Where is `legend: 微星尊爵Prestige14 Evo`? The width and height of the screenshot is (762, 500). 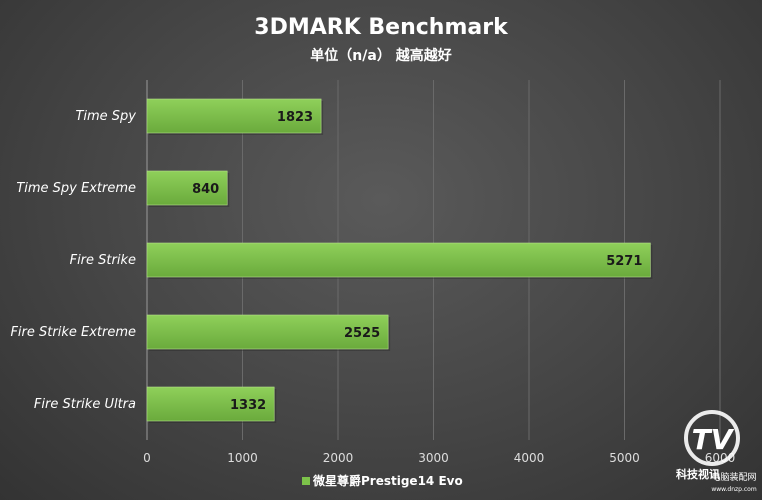 legend: 微星尊爵Prestige14 Evo is located at coordinates (382, 480).